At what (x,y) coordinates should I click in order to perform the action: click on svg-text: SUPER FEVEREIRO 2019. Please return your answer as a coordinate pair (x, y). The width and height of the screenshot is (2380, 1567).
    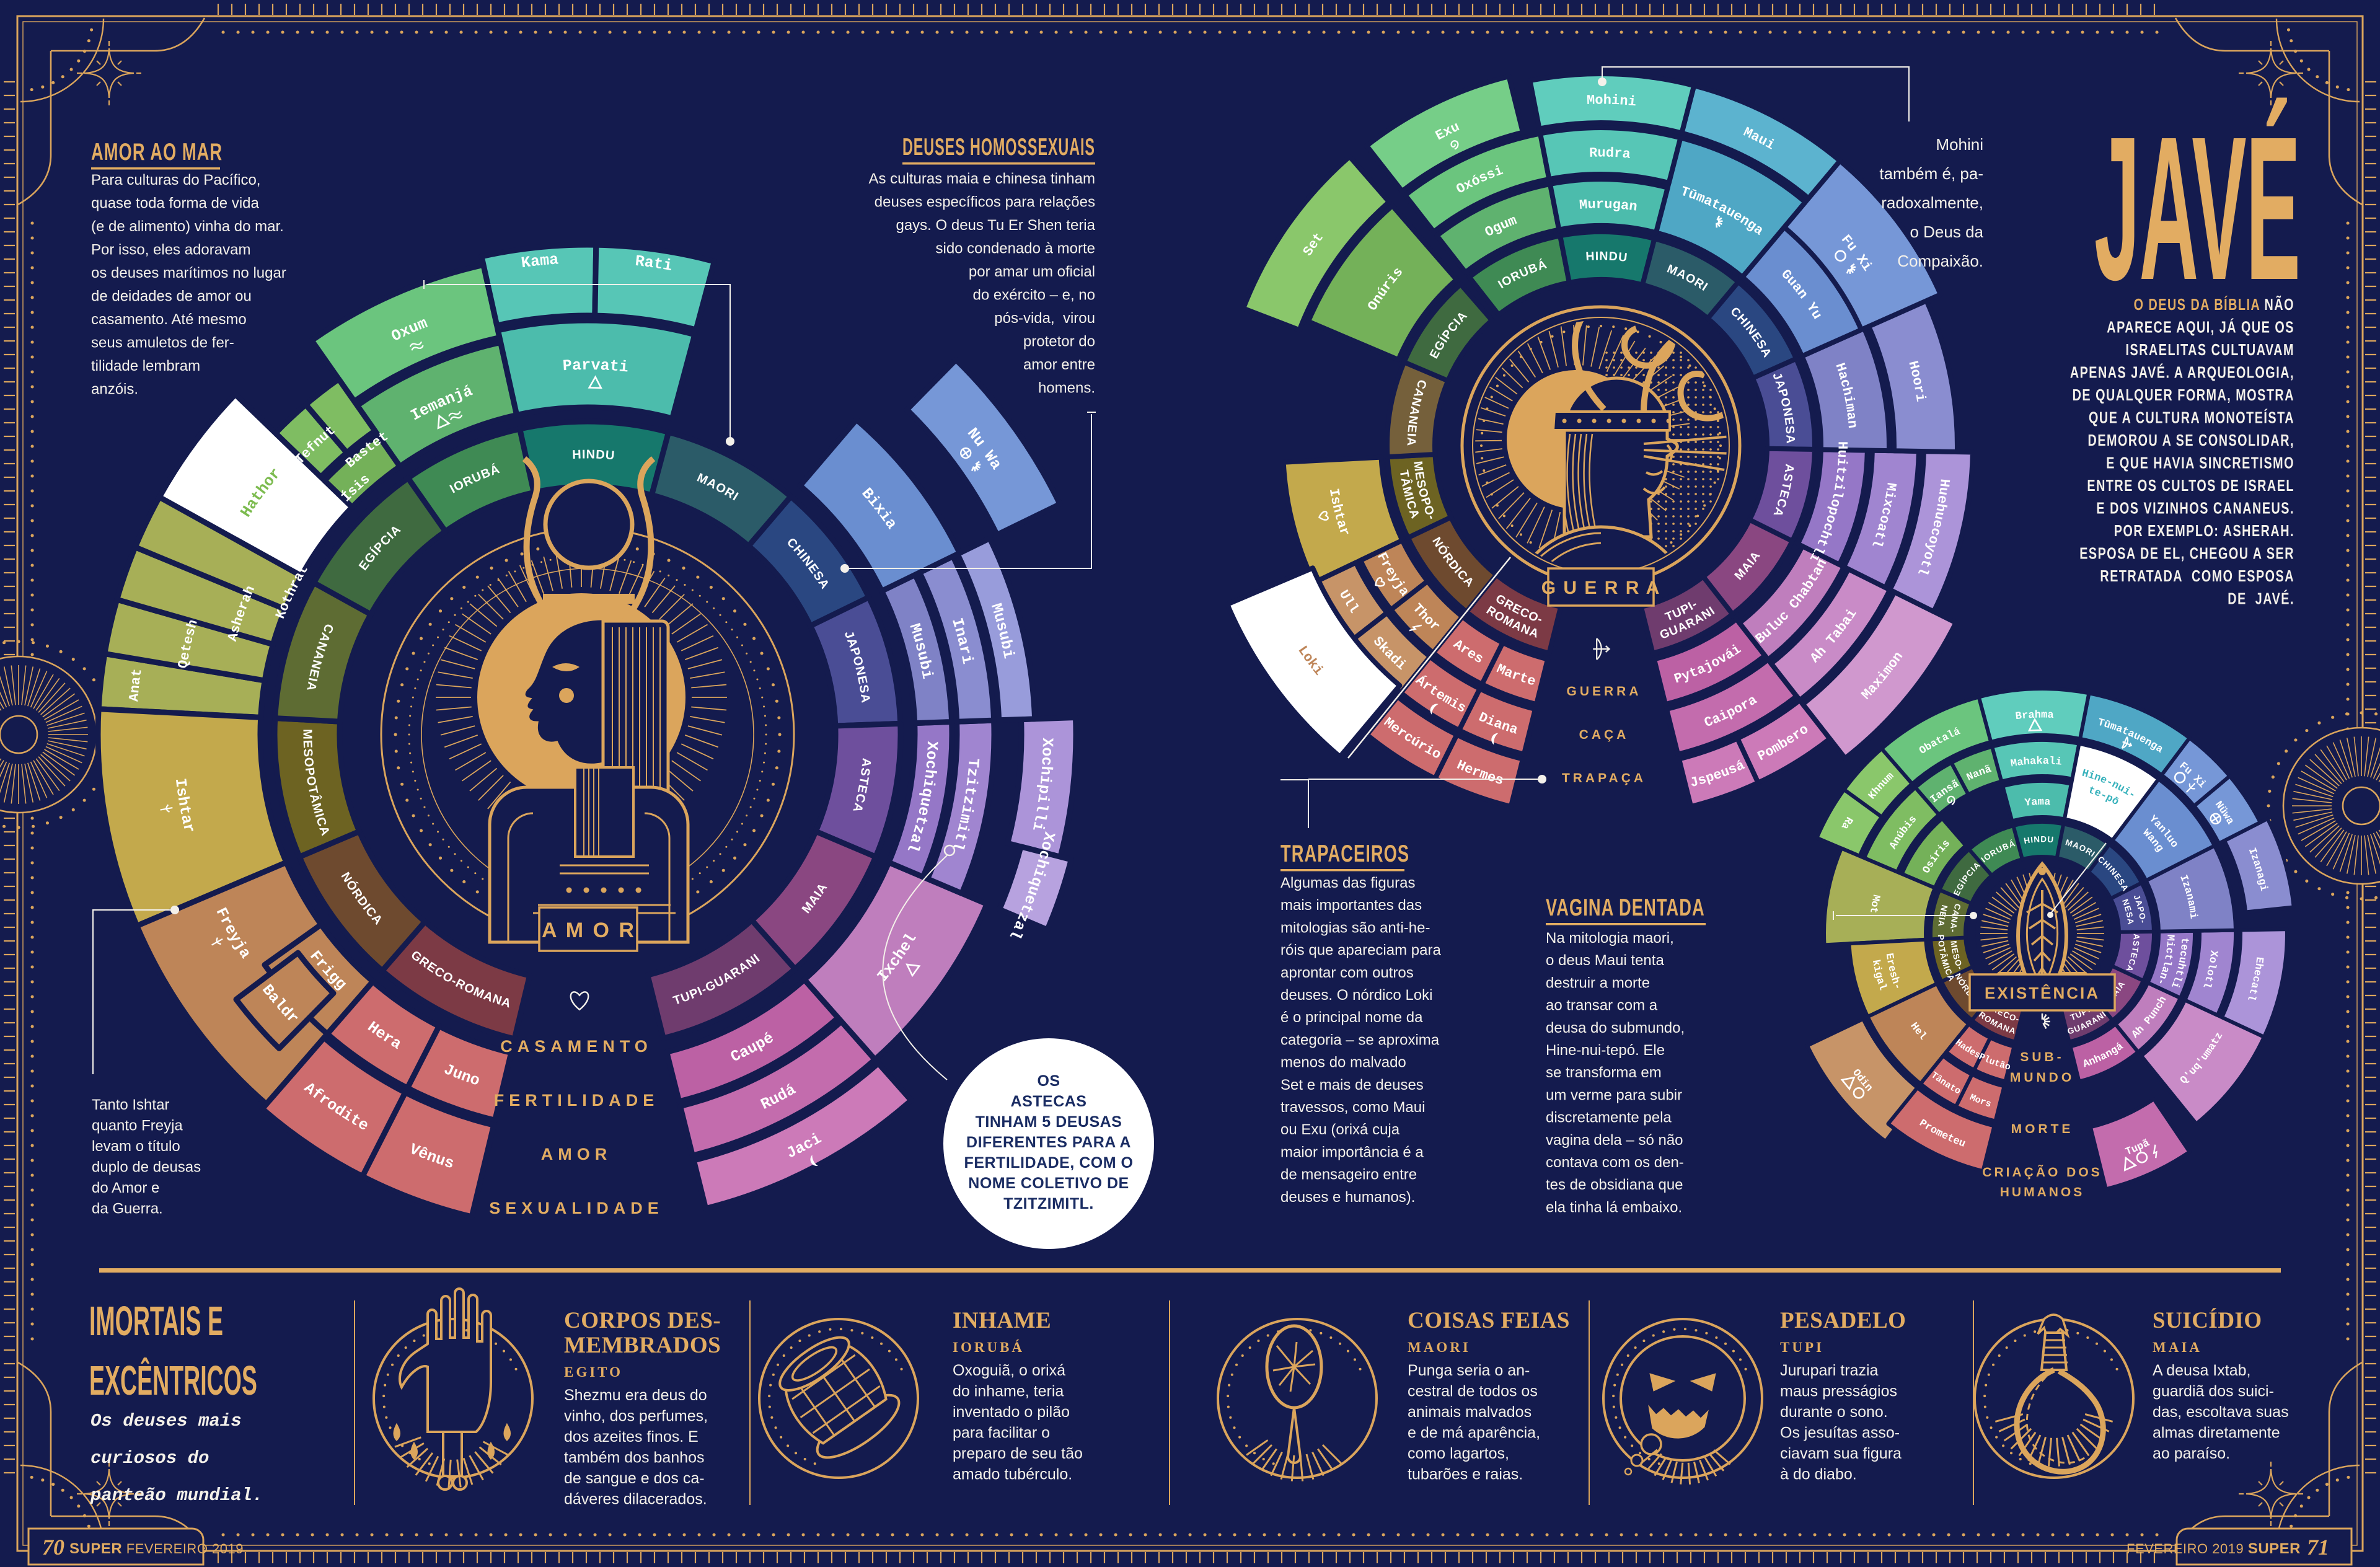
    Looking at the image, I should click on (156, 1548).